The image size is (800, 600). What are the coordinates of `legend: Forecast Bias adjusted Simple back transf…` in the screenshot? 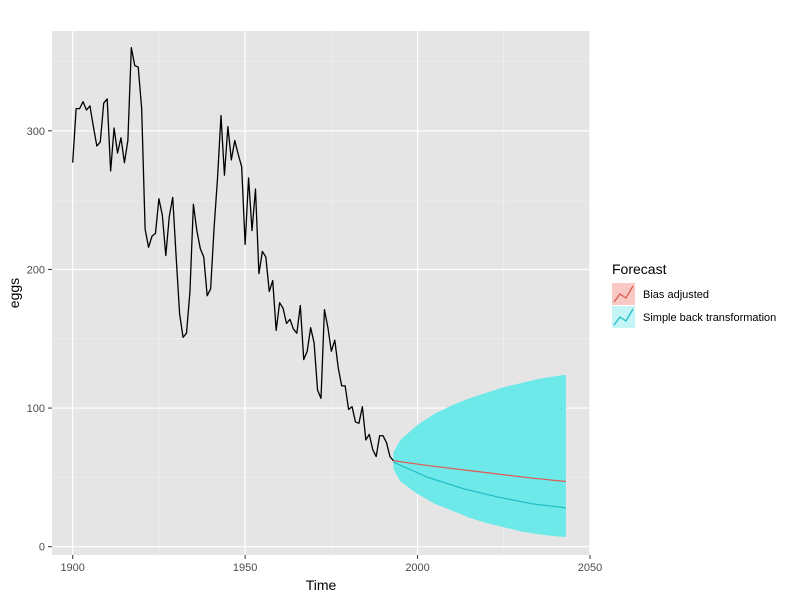 It's located at (694, 294).